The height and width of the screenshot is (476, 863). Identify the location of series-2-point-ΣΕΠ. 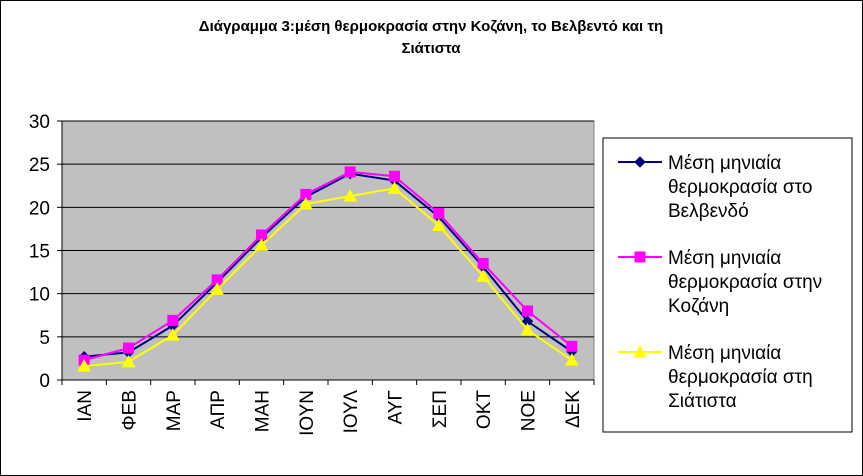
(438, 224).